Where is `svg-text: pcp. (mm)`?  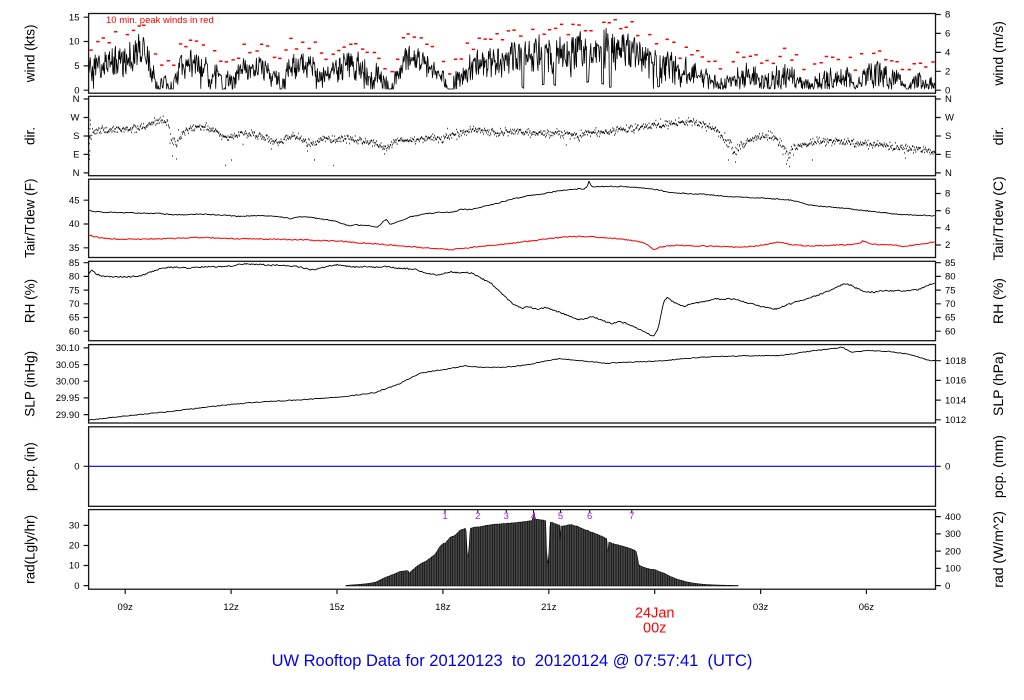
svg-text: pcp. (mm) is located at coordinates (998, 466).